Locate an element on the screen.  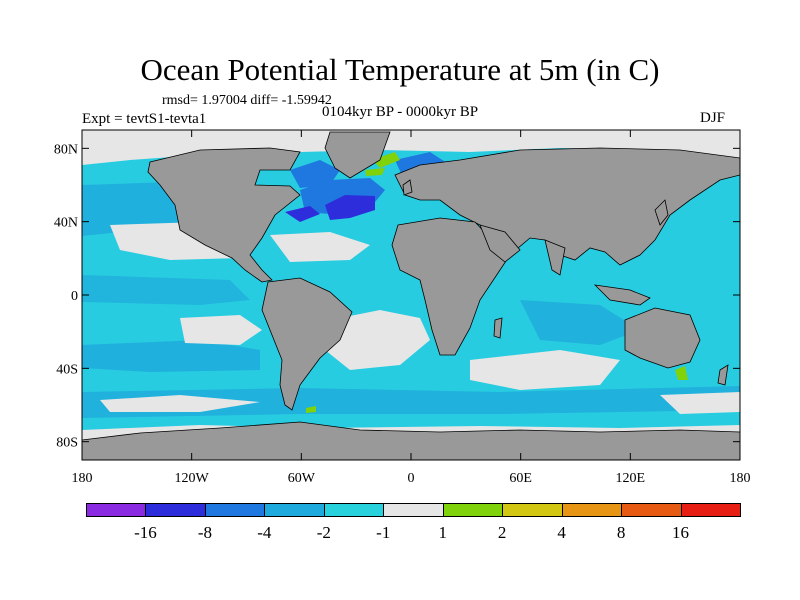
n-atlantic-subtrop-gray is located at coordinates (320, 247).